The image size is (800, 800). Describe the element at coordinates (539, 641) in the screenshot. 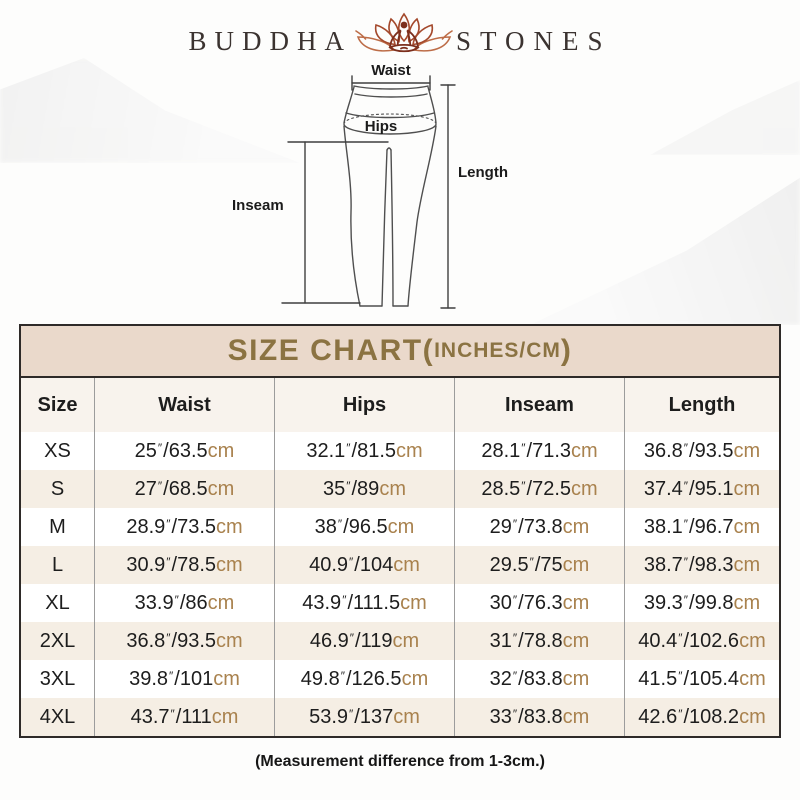

I see `inseam-cell: 31 ″/78.8 cm` at that location.